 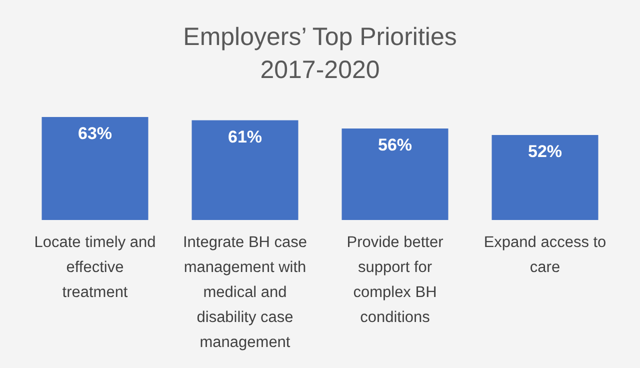 I want to click on x-tick-label: Integrate BH case management with medical and disability case management, so click(x=245, y=292).